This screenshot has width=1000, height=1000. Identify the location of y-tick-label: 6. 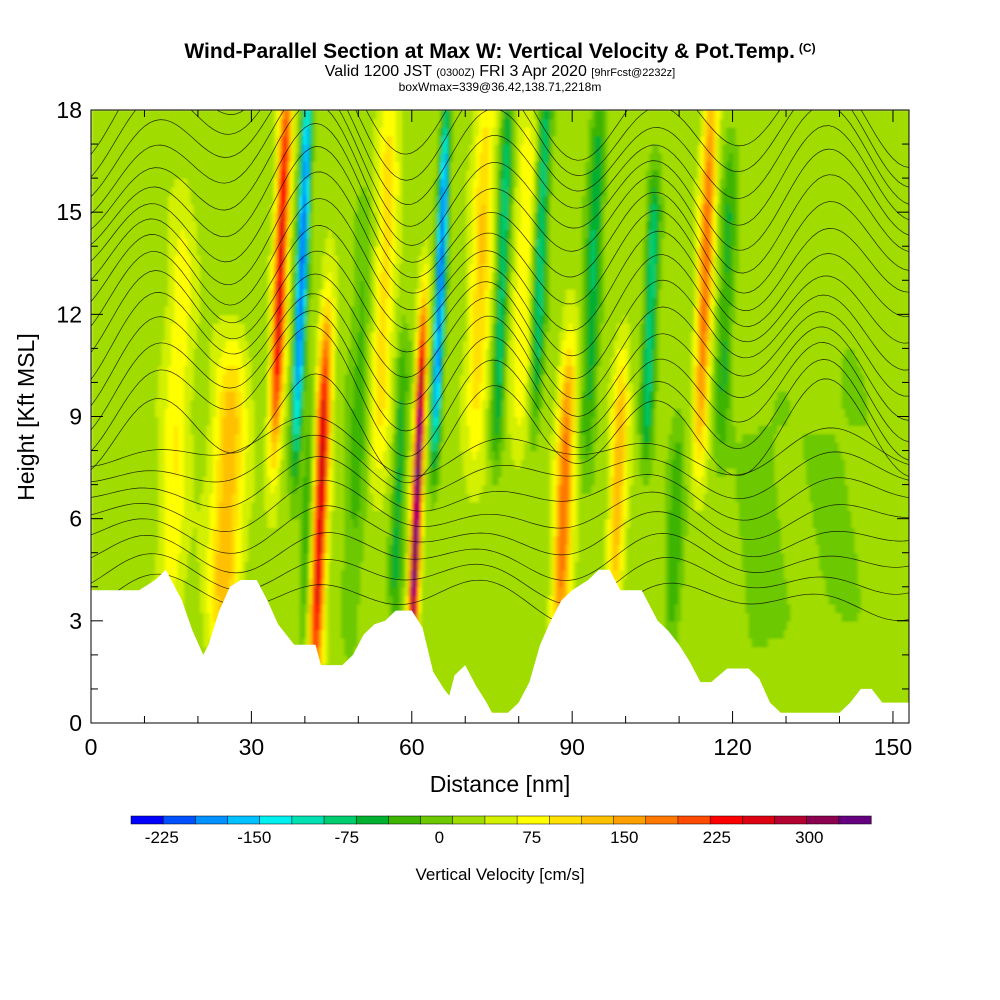
(75, 519).